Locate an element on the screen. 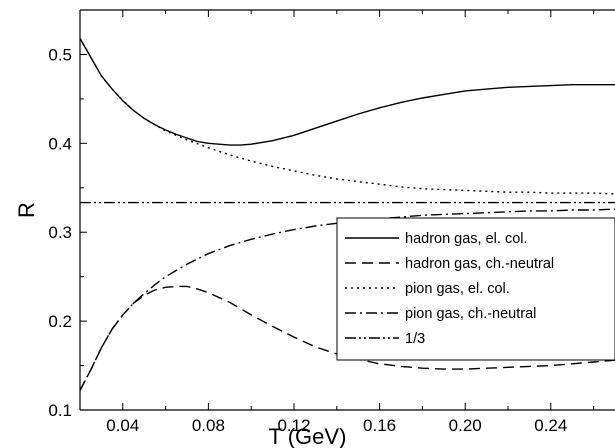 The height and width of the screenshot is (448, 615). y-tick-label: 0.4 is located at coordinates (60, 143).